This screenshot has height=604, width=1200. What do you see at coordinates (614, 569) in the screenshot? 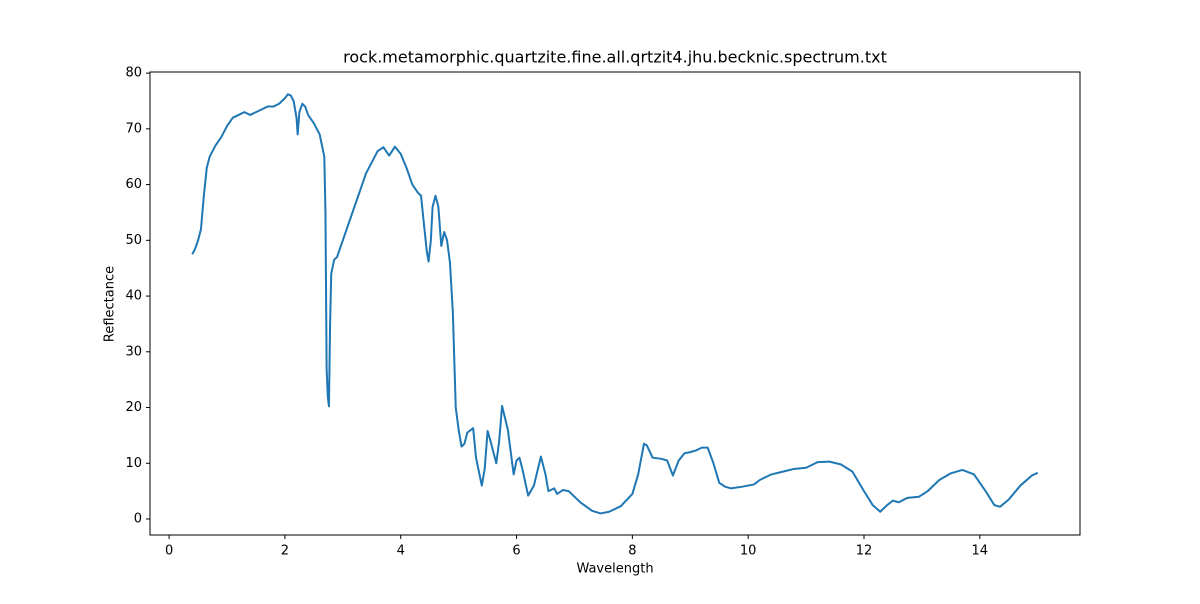
I see `x-axis-label: Wavelength` at bounding box center [614, 569].